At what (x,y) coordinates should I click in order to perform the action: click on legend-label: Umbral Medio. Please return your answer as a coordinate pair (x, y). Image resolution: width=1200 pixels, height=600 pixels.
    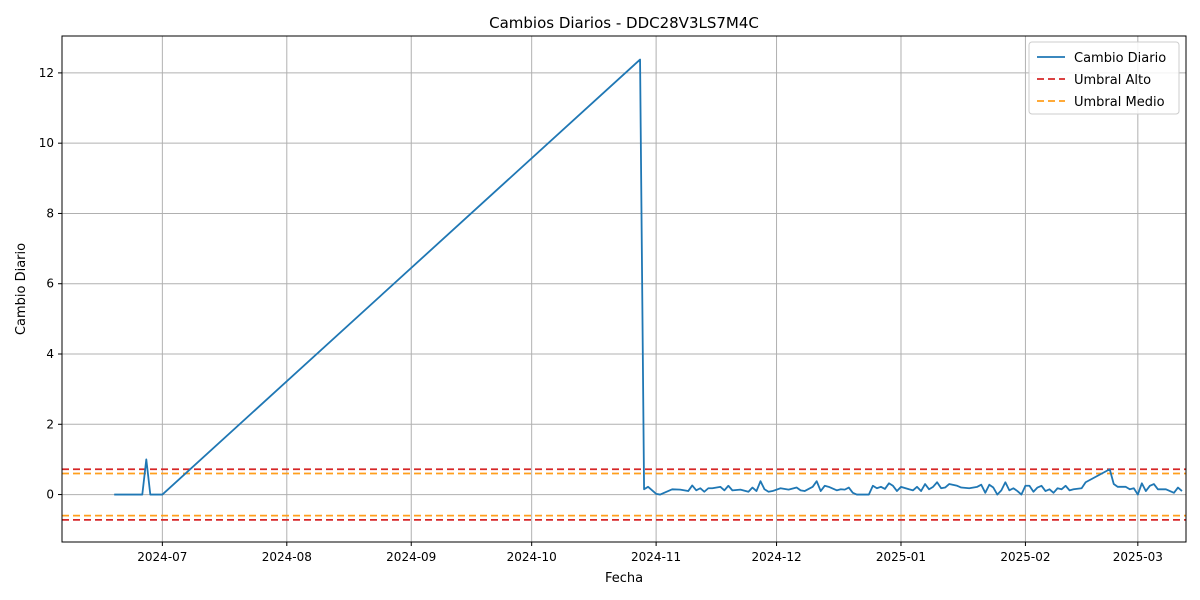
    Looking at the image, I should click on (1119, 102).